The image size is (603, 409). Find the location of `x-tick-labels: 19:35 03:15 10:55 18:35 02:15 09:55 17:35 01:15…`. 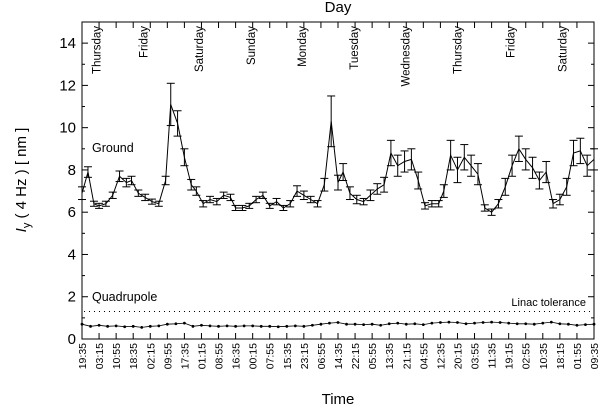

x-tick-labels: 19:35 03:15 10:55 18:35 02:15 09:55 17:35 01:15… is located at coordinates (339, 356).